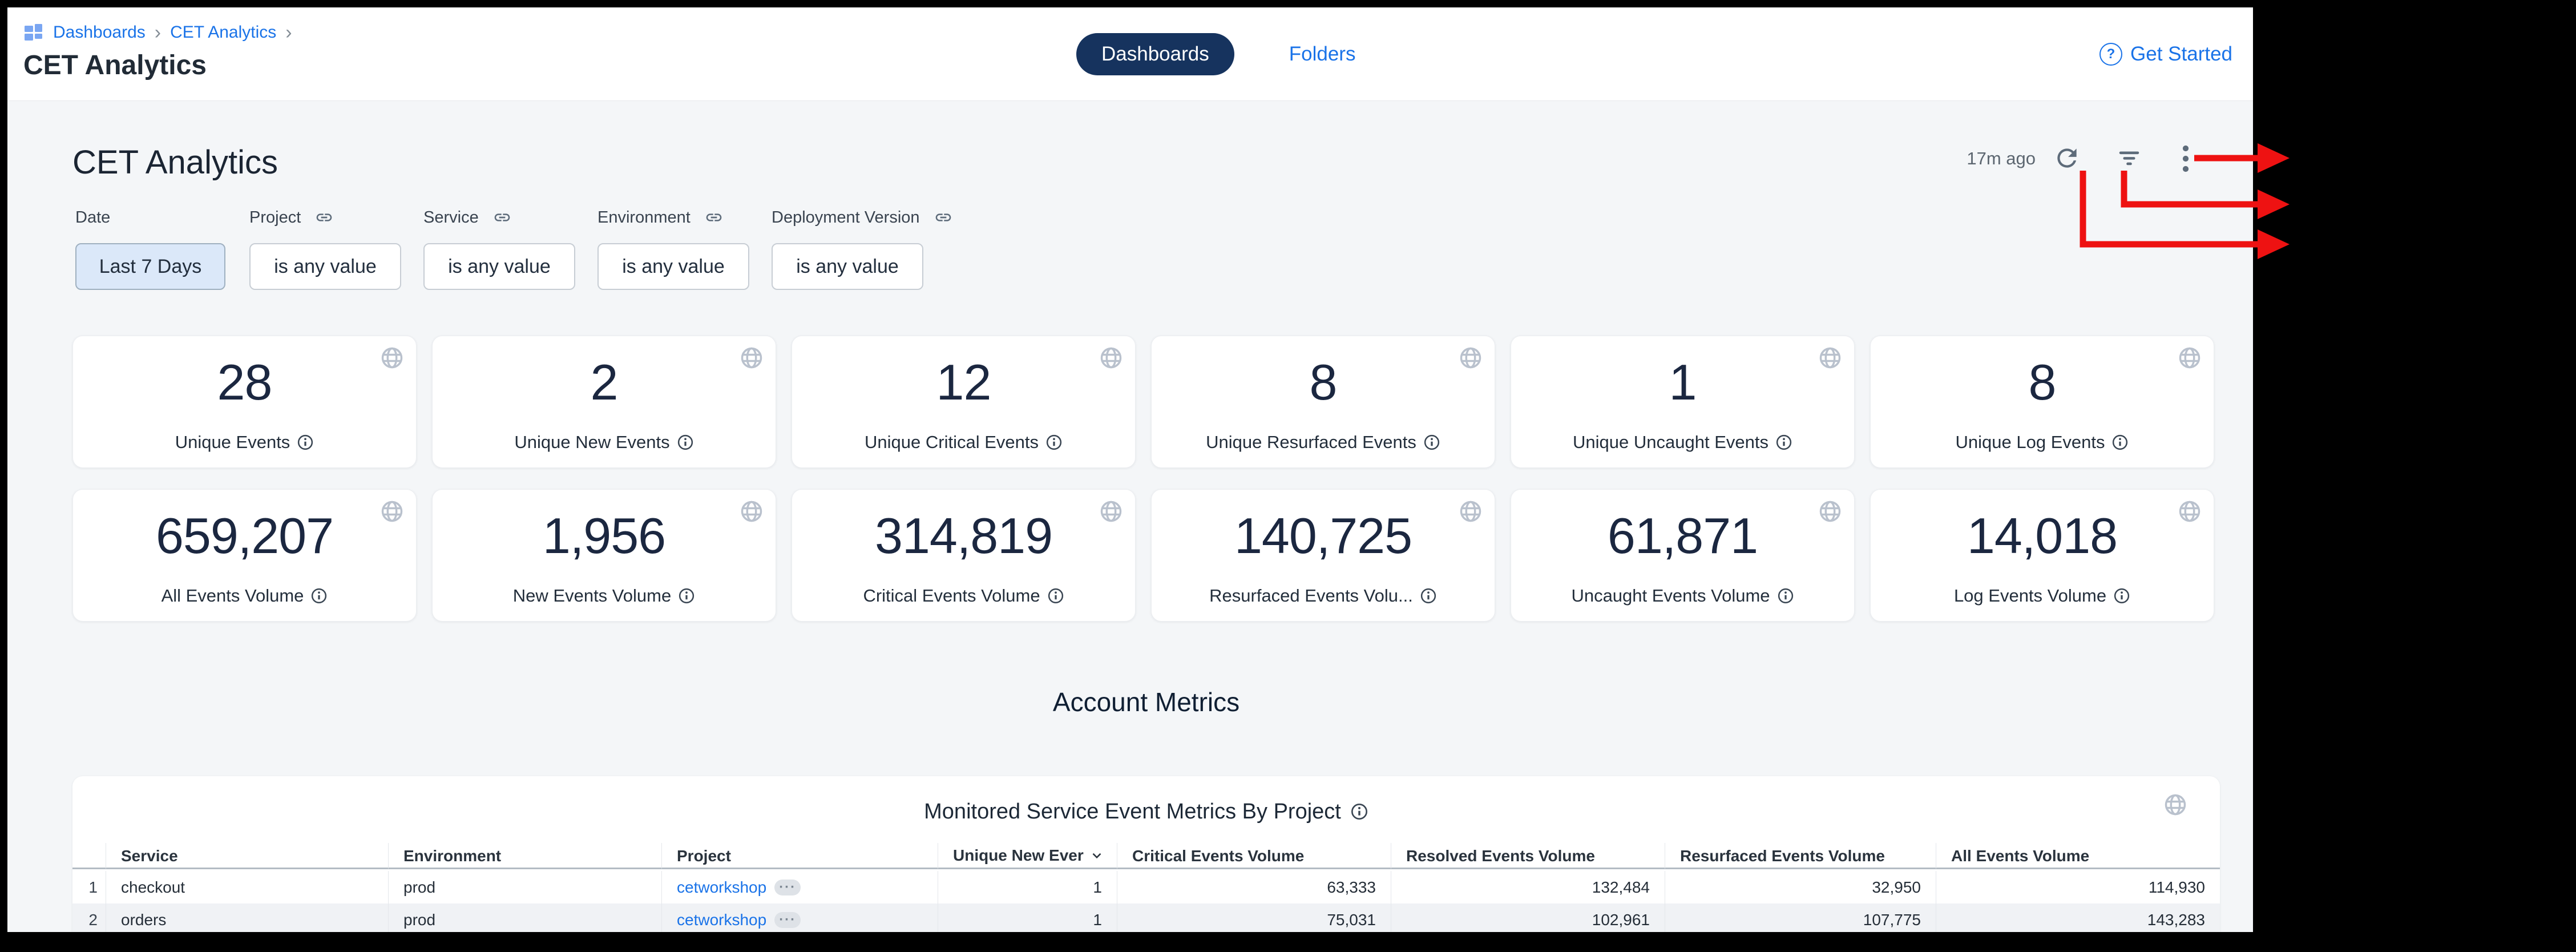  What do you see at coordinates (2001, 158) in the screenshot?
I see `last-refreshed-label: 17m ago` at bounding box center [2001, 158].